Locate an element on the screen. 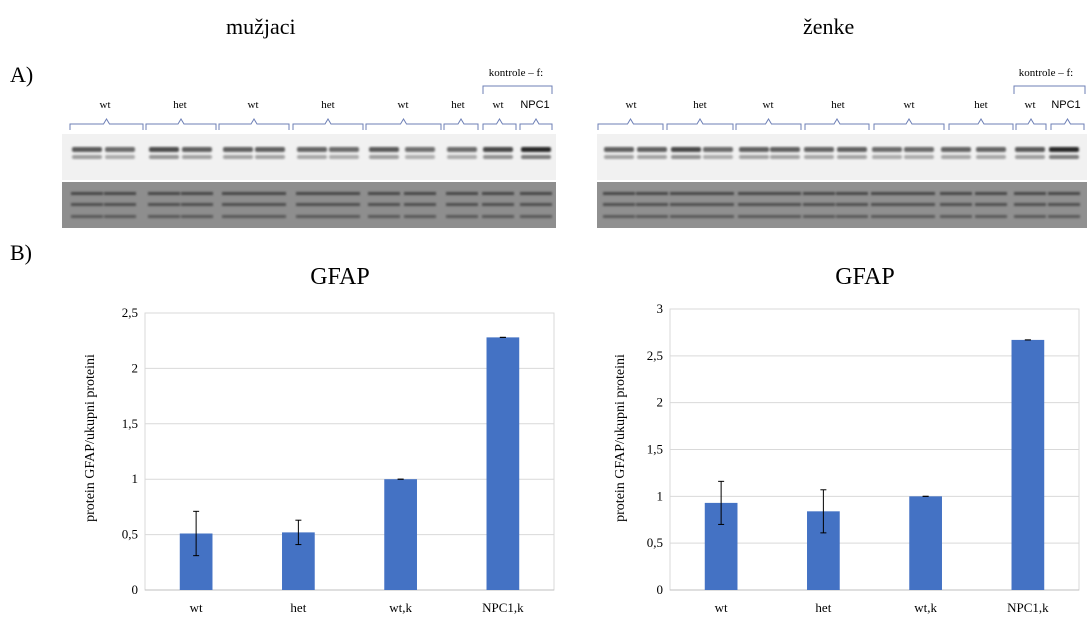  y-tick-label: 2 is located at coordinates (135, 367).